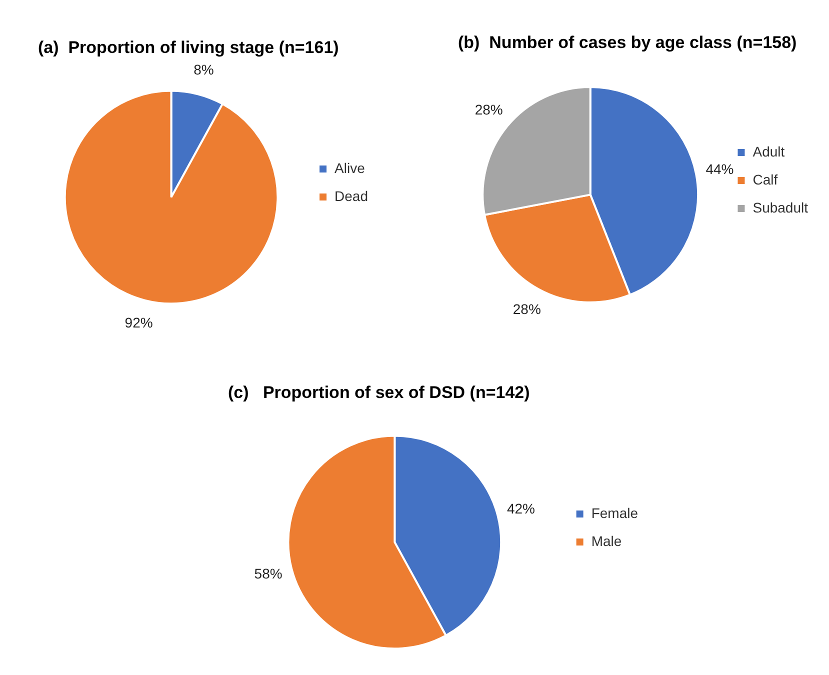 The image size is (829, 675). Describe the element at coordinates (780, 207) in the screenshot. I see `legend-label: Subadult` at that location.